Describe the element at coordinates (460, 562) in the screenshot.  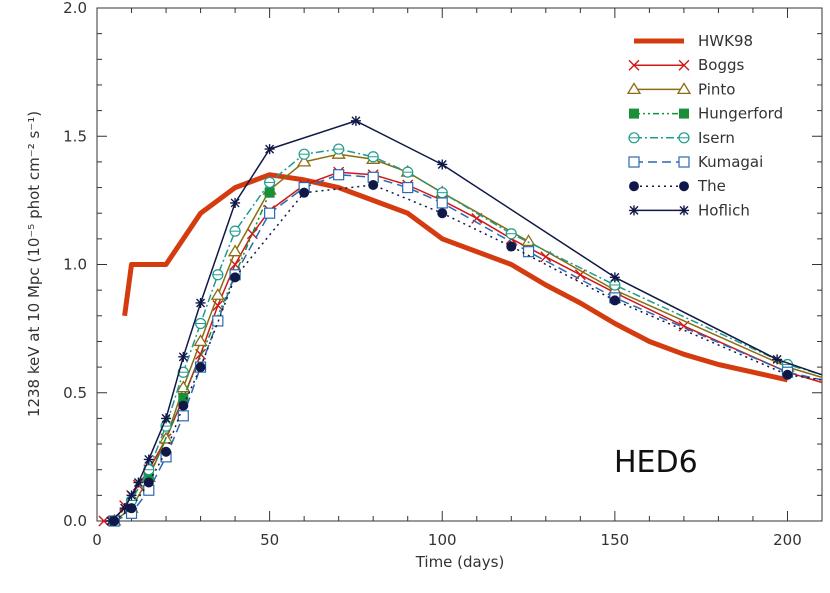
I see `x-axis-label: Time (days)` at that location.